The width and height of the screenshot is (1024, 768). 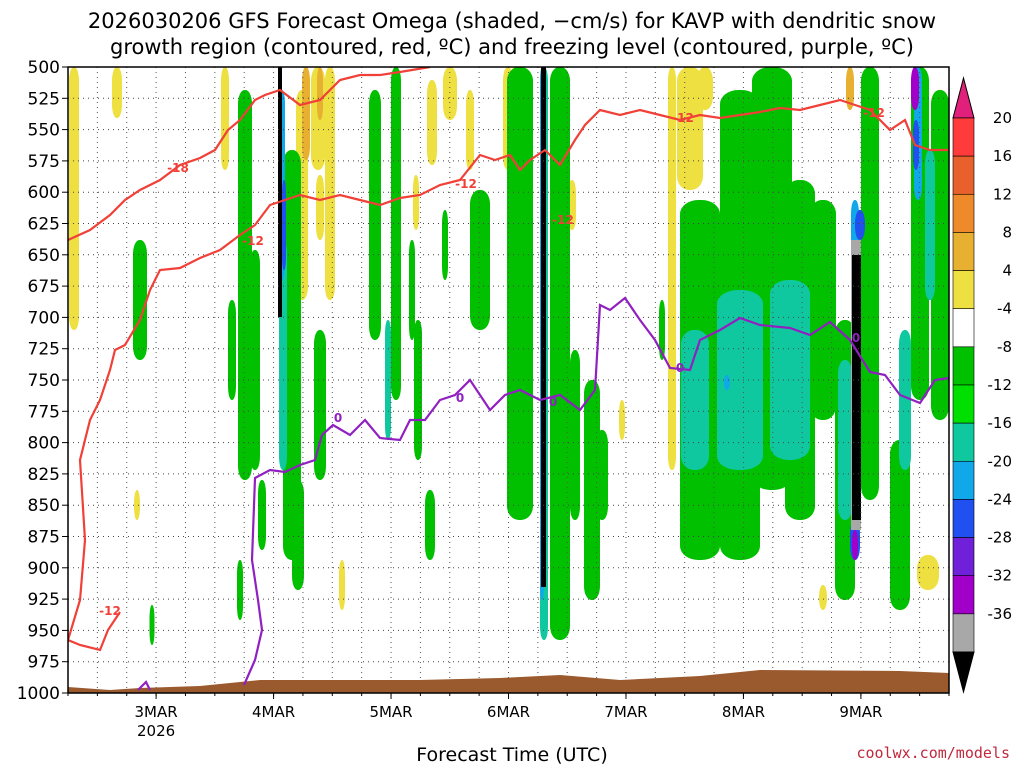 What do you see at coordinates (1000, 385) in the screenshot?
I see `colorbar-label: -12` at bounding box center [1000, 385].